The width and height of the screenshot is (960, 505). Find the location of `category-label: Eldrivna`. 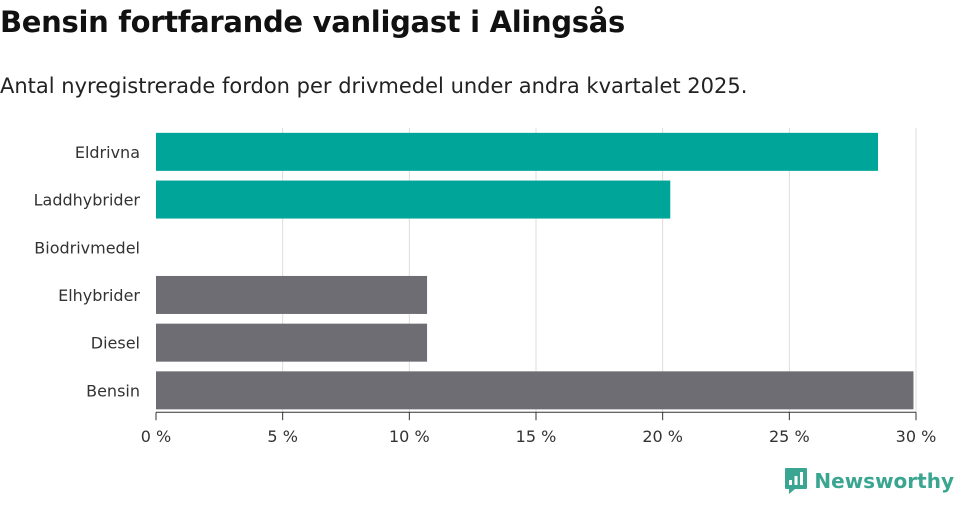

category-label: Eldrivna is located at coordinates (107, 152).